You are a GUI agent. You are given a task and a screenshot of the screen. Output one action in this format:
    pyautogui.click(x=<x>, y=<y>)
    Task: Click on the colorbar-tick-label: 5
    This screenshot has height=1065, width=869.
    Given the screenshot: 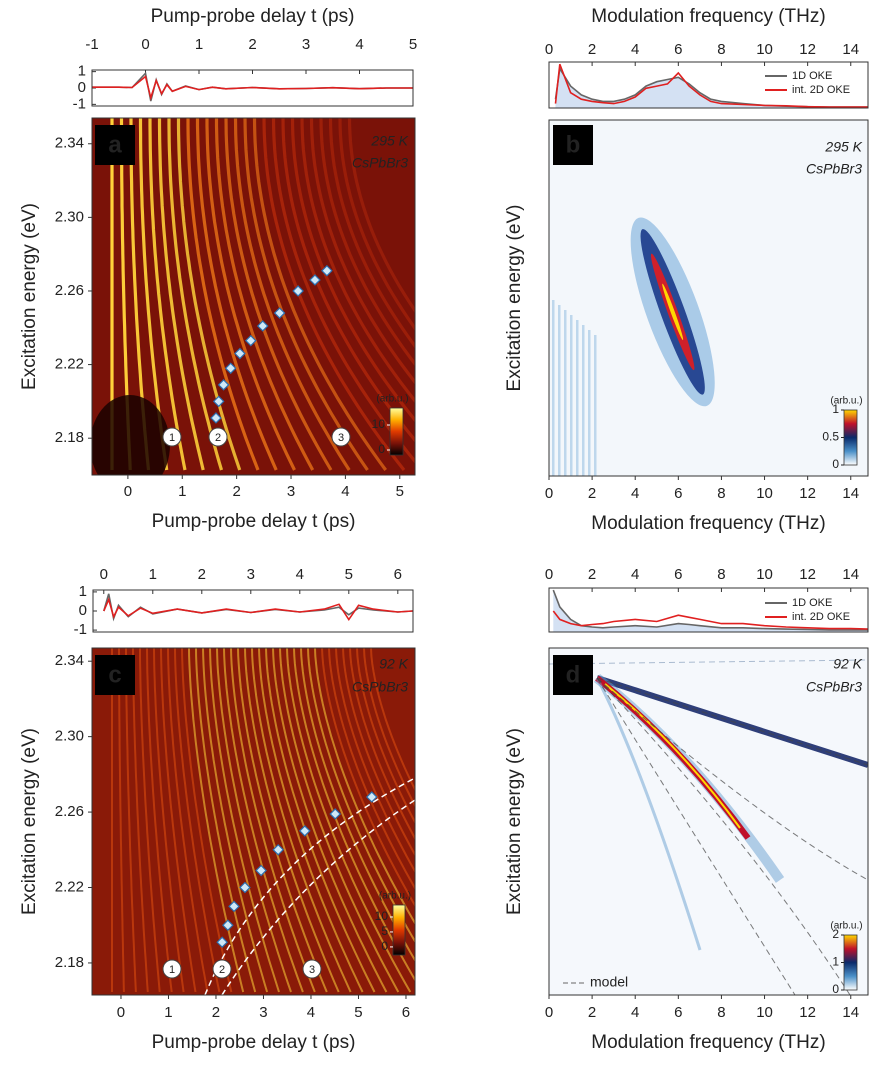 What is the action you would take?
    pyautogui.click(x=384, y=931)
    